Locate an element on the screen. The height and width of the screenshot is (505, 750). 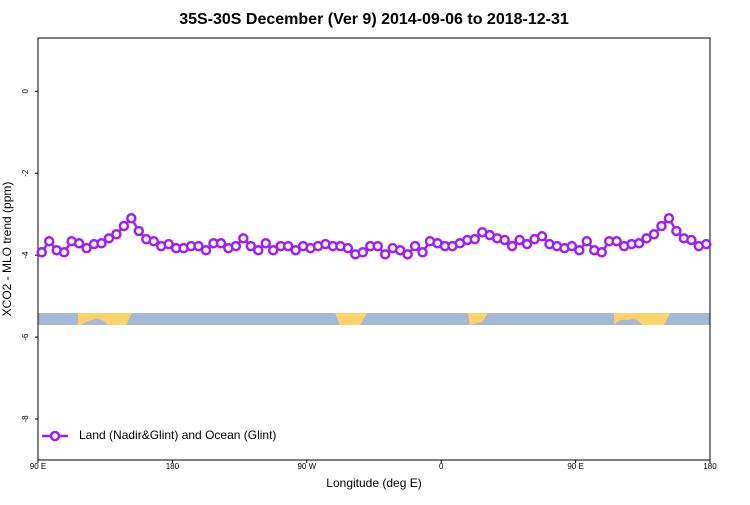
x-tick-label: 0 is located at coordinates (441, 466).